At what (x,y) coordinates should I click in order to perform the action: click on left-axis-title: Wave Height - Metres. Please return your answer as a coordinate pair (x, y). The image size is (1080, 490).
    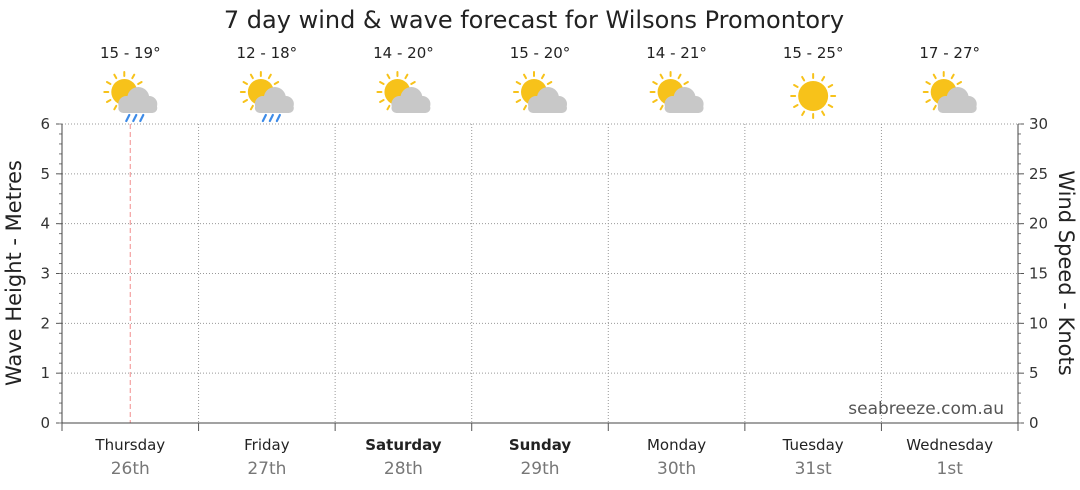
    Looking at the image, I should click on (14, 273).